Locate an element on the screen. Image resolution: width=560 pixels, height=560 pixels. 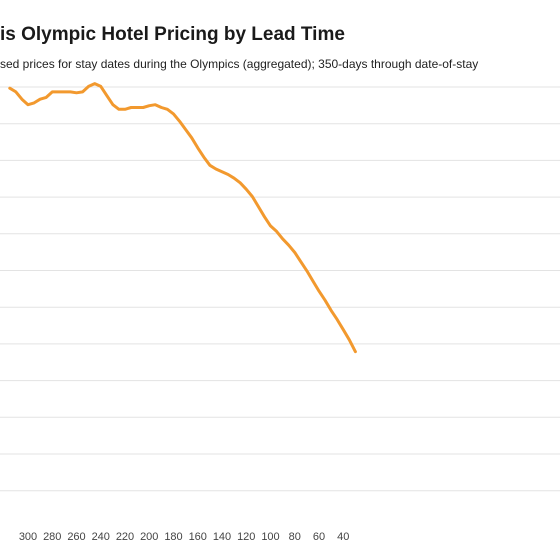
chart-title: is Olympic Hotel Pricing by Lead Time is located at coordinates (172, 34).